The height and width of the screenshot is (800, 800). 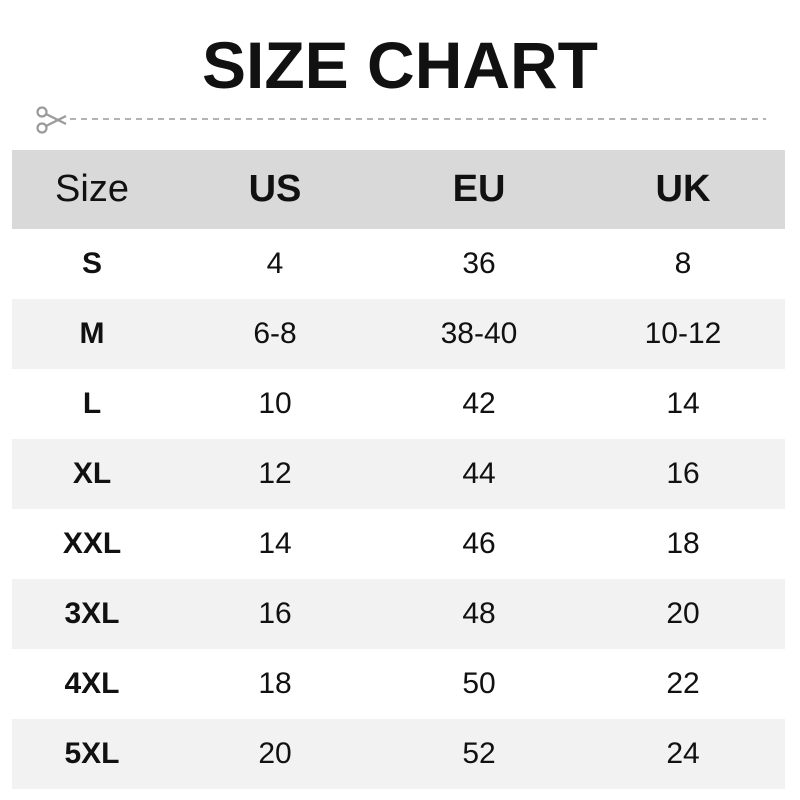 What do you see at coordinates (275, 189) in the screenshot?
I see `header-us: US` at bounding box center [275, 189].